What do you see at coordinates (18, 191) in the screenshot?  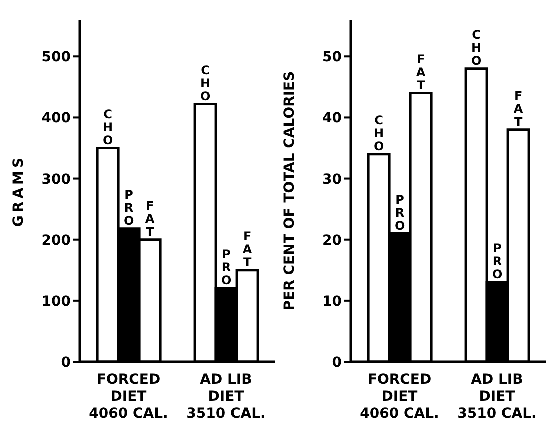 I see `y-axis-title: GRAMS` at bounding box center [18, 191].